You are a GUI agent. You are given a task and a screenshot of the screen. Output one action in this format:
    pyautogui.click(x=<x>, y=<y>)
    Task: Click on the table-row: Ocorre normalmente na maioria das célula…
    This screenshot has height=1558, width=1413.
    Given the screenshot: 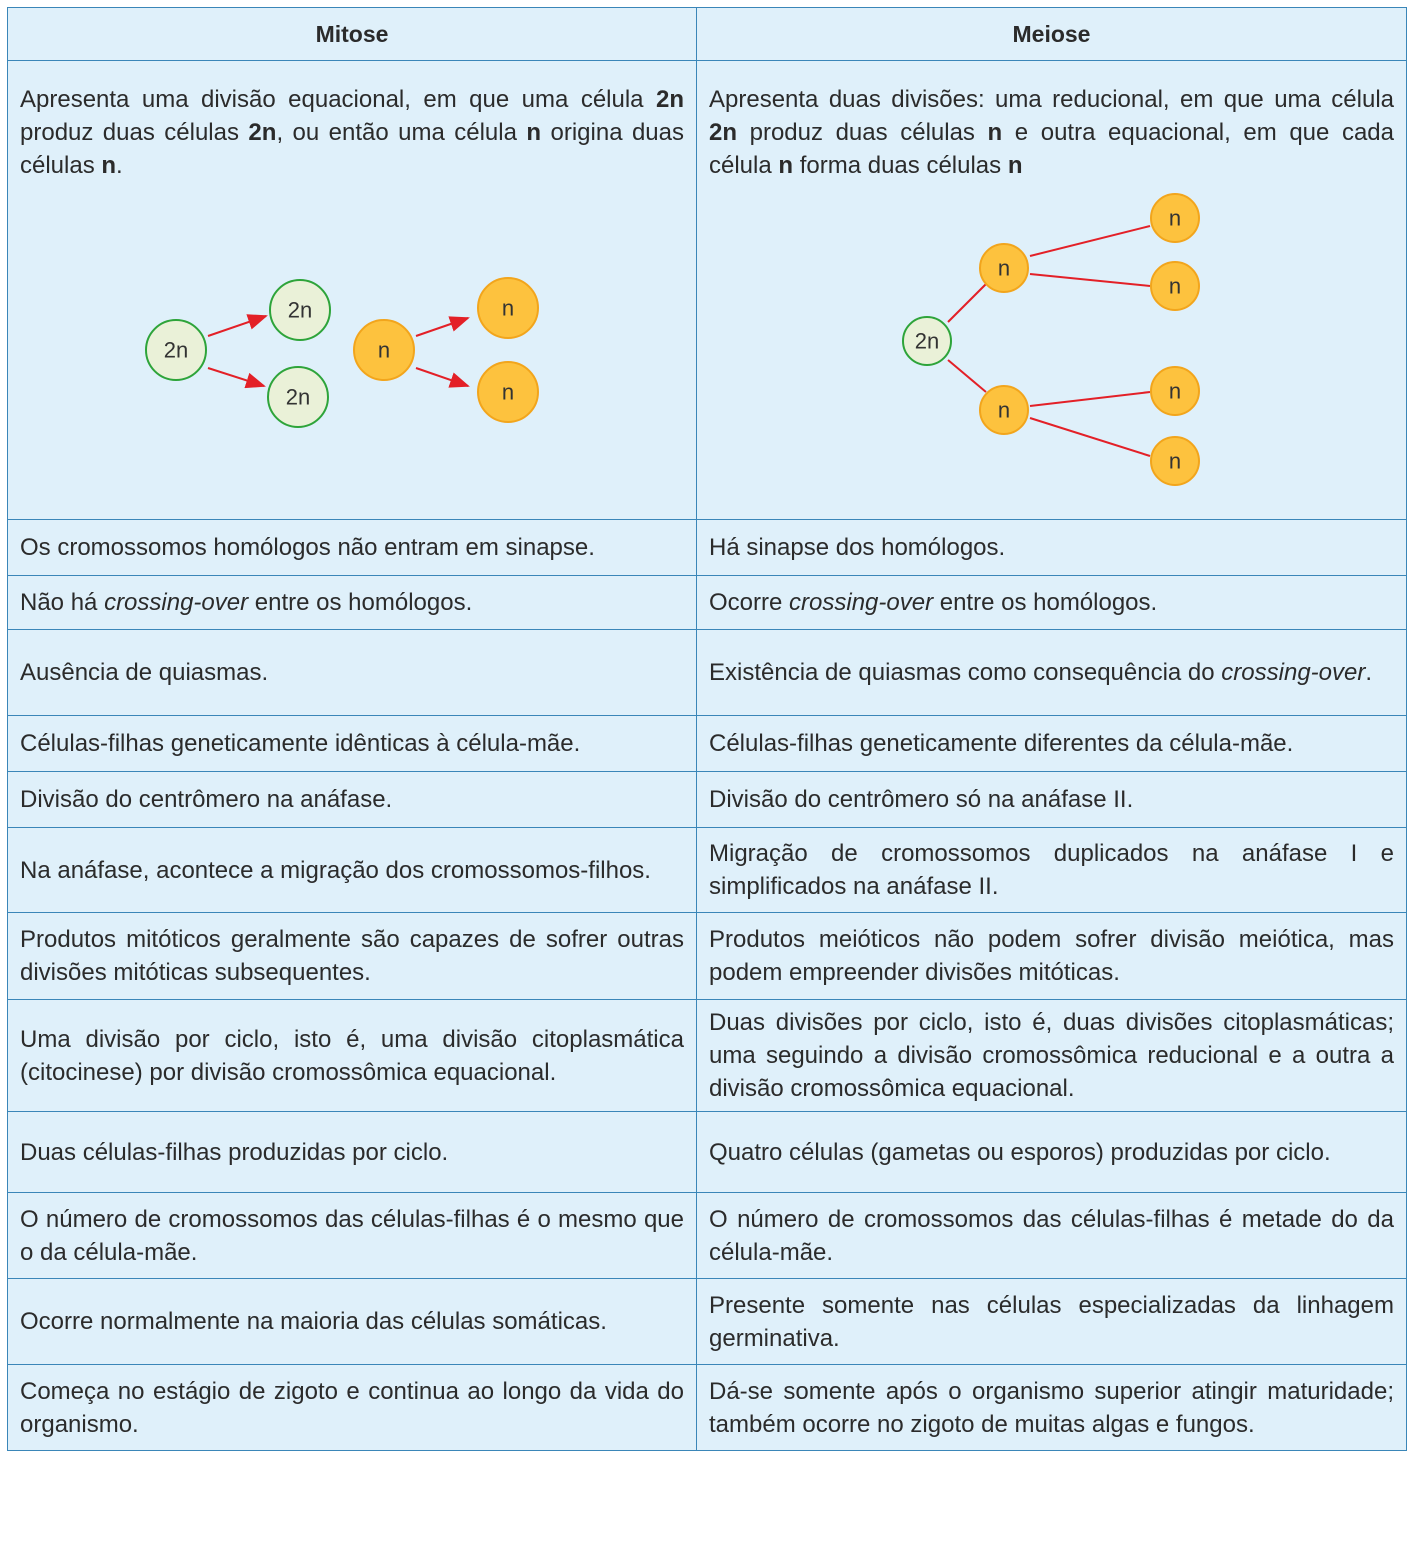 What is the action you would take?
    pyautogui.click(x=707, y=1321)
    